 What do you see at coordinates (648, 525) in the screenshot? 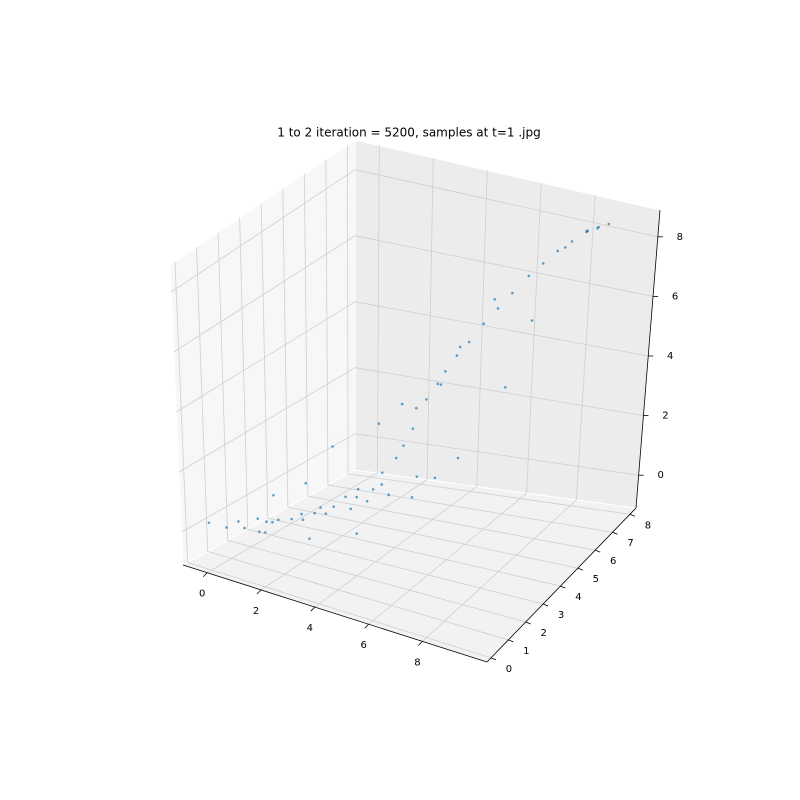
I see `y-tick-label: 8` at bounding box center [648, 525].